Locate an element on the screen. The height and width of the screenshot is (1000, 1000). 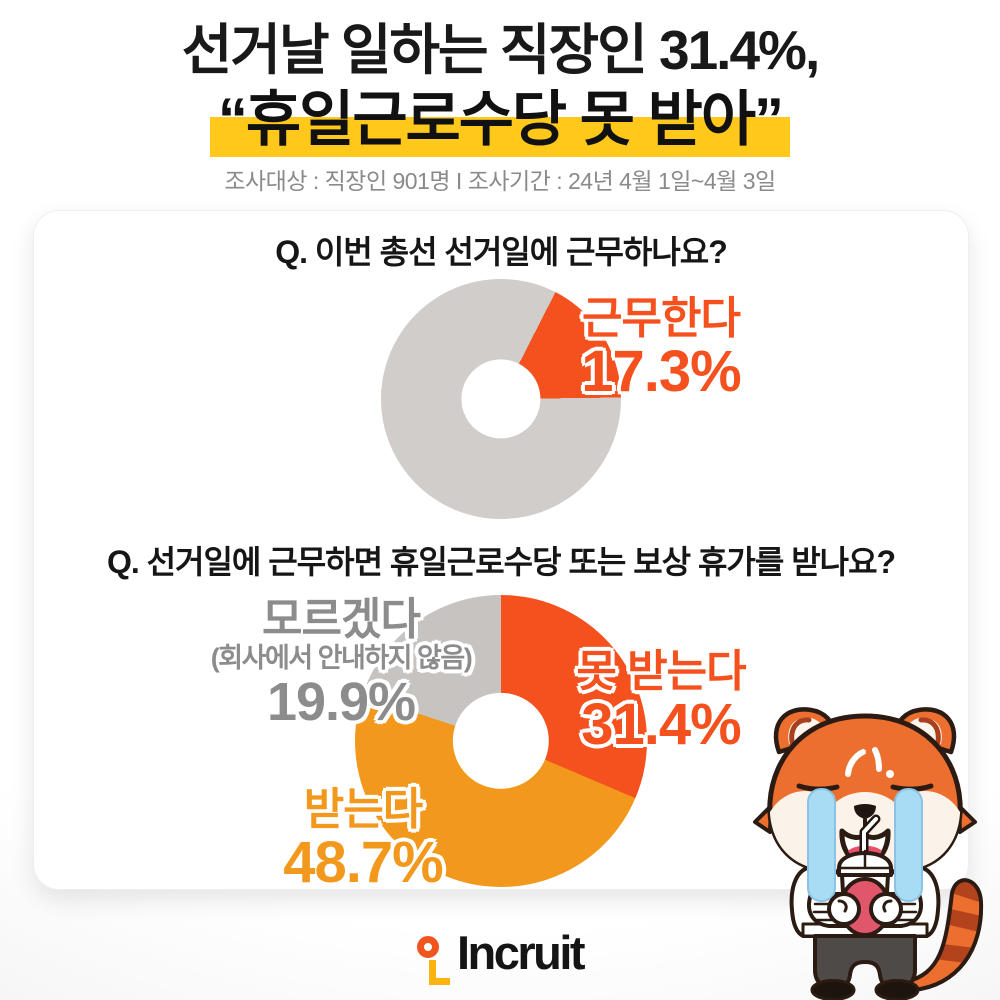
label-paid-text: 받는다 is located at coordinates (363, 809).